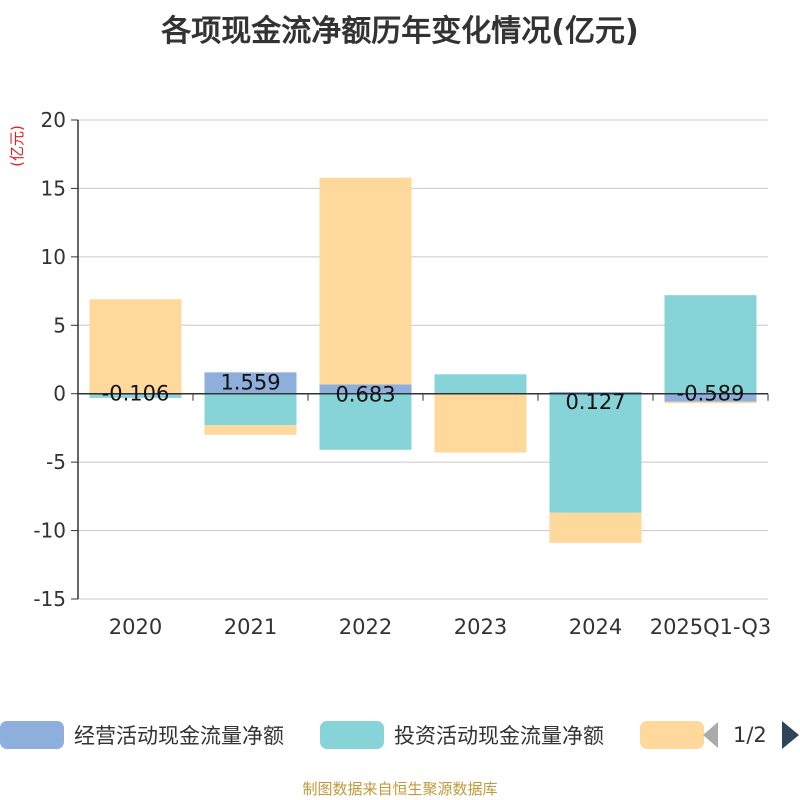  What do you see at coordinates (595, 453) in the screenshot?
I see `bar-investing-2024` at bounding box center [595, 453].